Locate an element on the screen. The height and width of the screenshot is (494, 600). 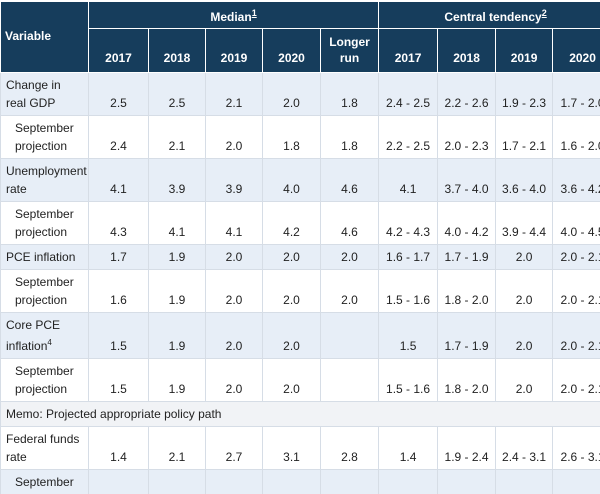
column-header: 2019 is located at coordinates (234, 50).